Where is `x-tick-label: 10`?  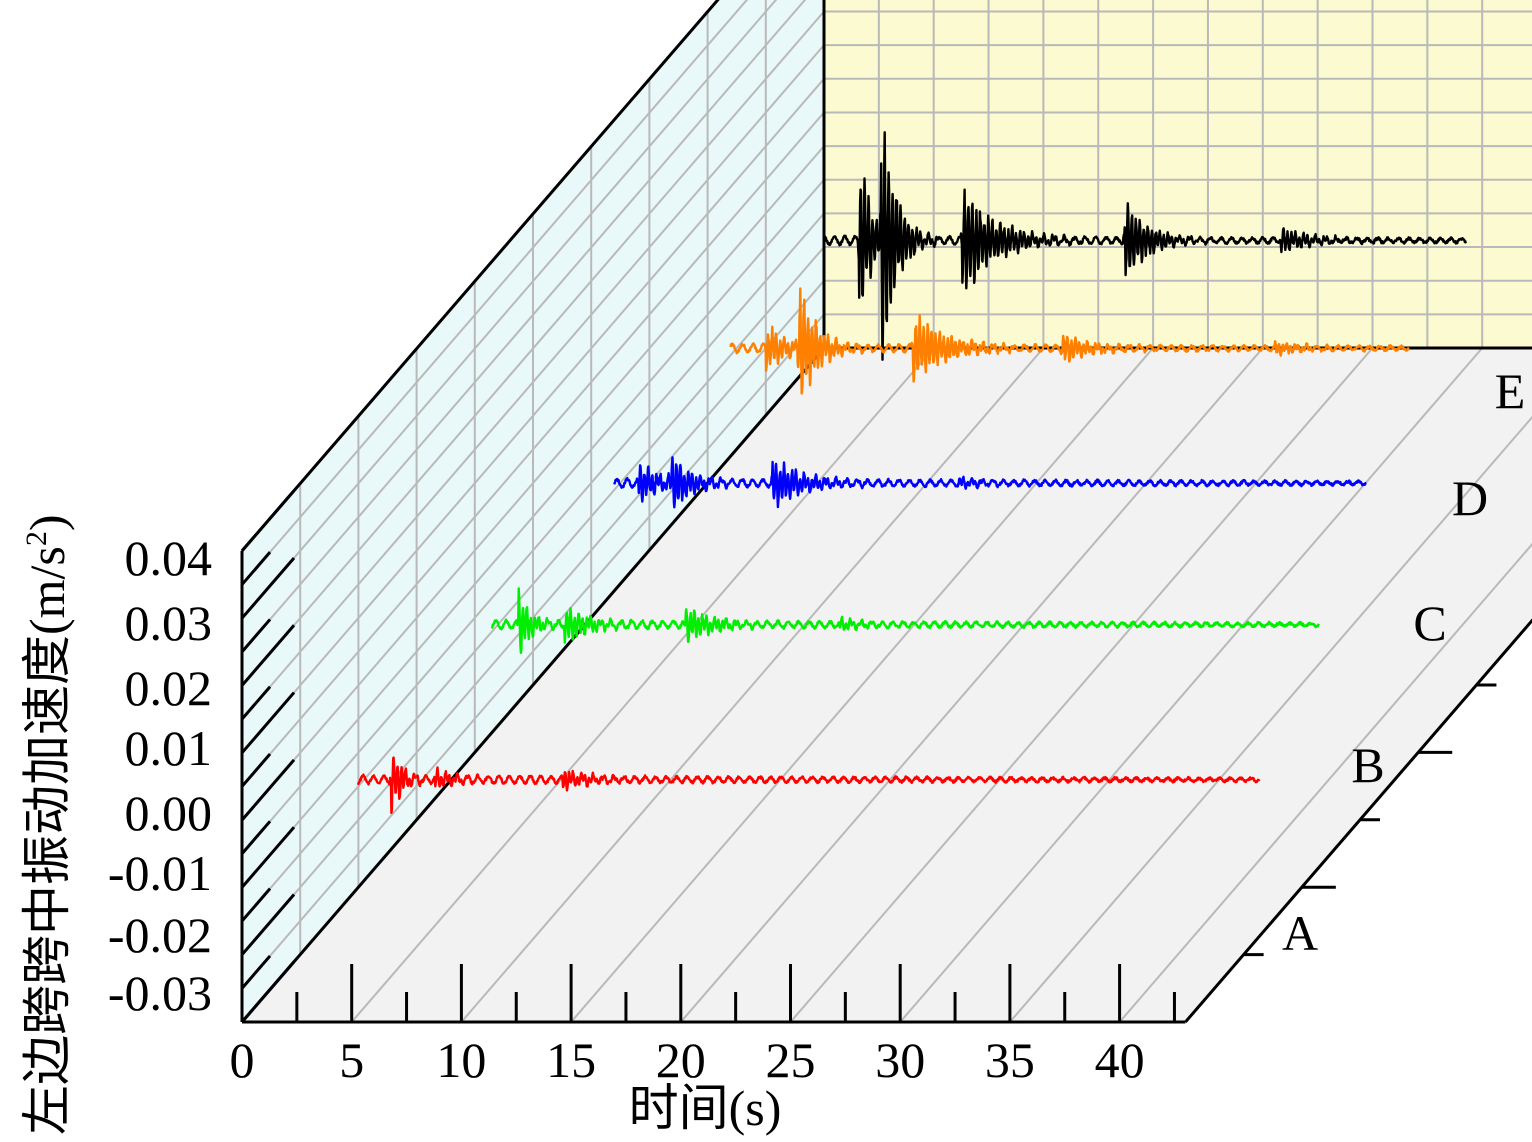 x-tick-label: 10 is located at coordinates (461, 1060).